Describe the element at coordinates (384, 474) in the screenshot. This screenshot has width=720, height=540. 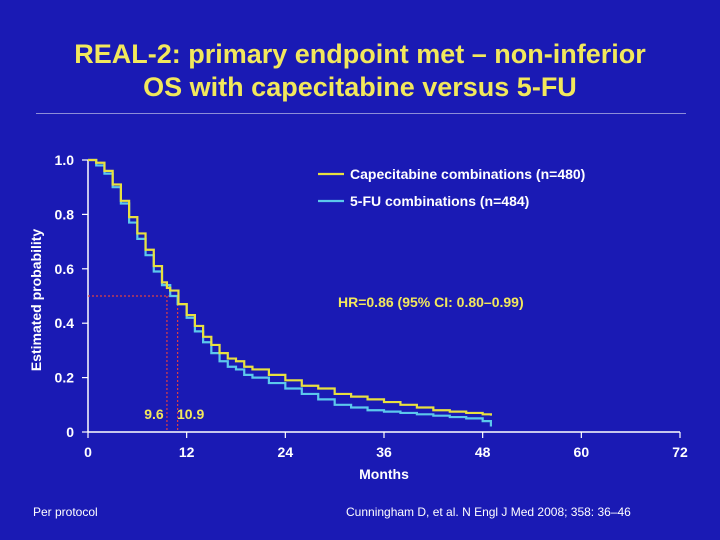
I see `x-axis-label: Months` at that location.